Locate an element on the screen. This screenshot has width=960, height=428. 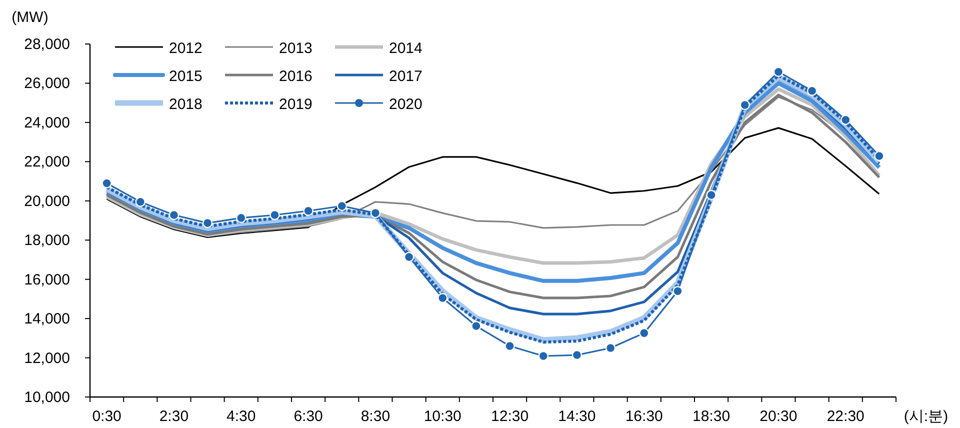
legend-label: 2013 is located at coordinates (295, 48).